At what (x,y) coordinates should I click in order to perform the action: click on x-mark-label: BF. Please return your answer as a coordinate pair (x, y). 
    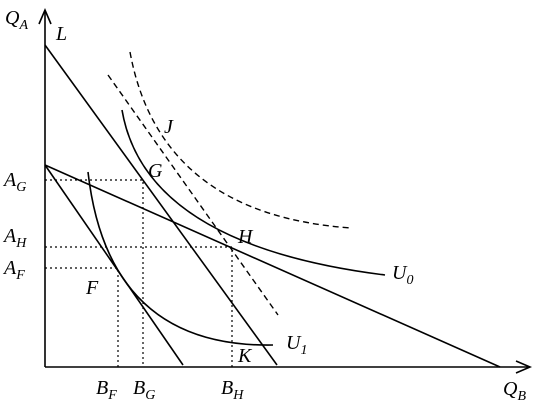
    Looking at the image, I should click on (106, 390).